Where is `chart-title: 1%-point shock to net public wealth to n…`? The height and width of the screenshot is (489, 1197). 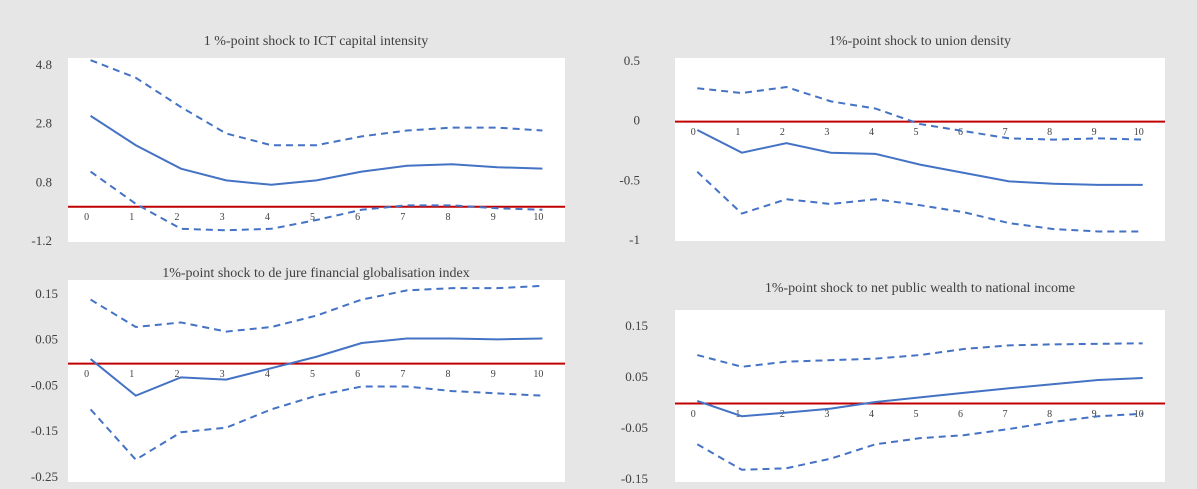 chart-title: 1%-point shock to net public wealth to n… is located at coordinates (920, 288).